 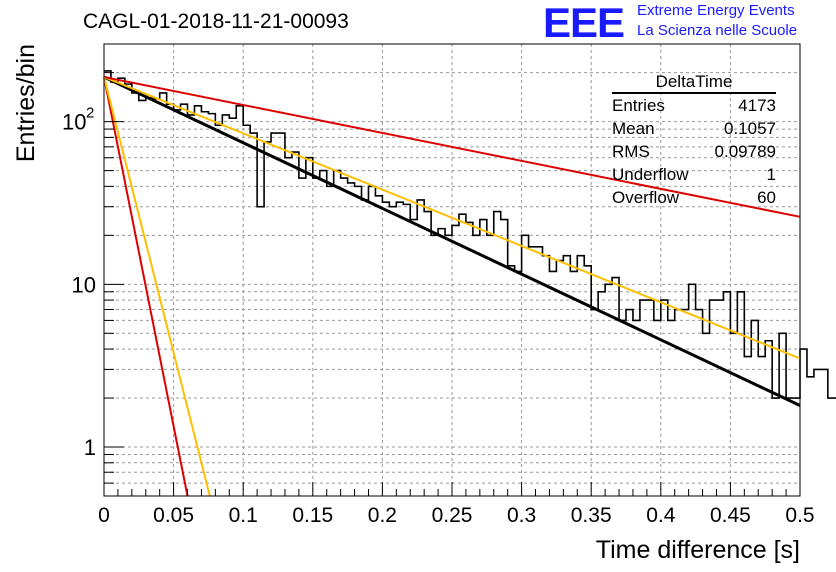 I want to click on logo-line-2: La Scienza nelle Scuole, so click(x=717, y=30).